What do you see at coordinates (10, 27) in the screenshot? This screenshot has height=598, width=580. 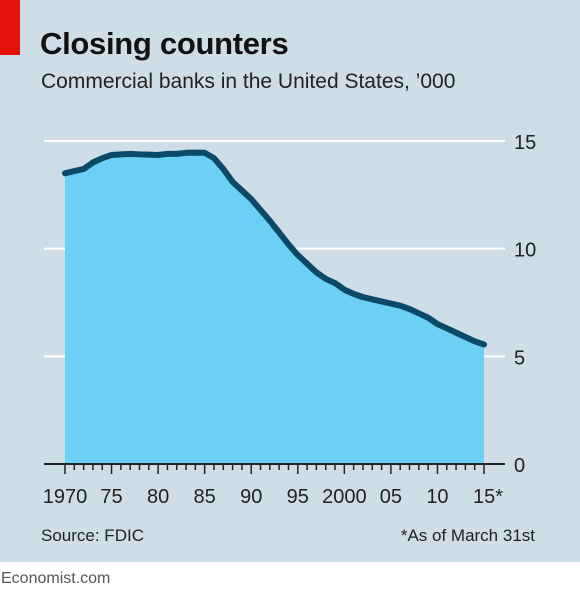 I see `accent-tag` at bounding box center [10, 27].